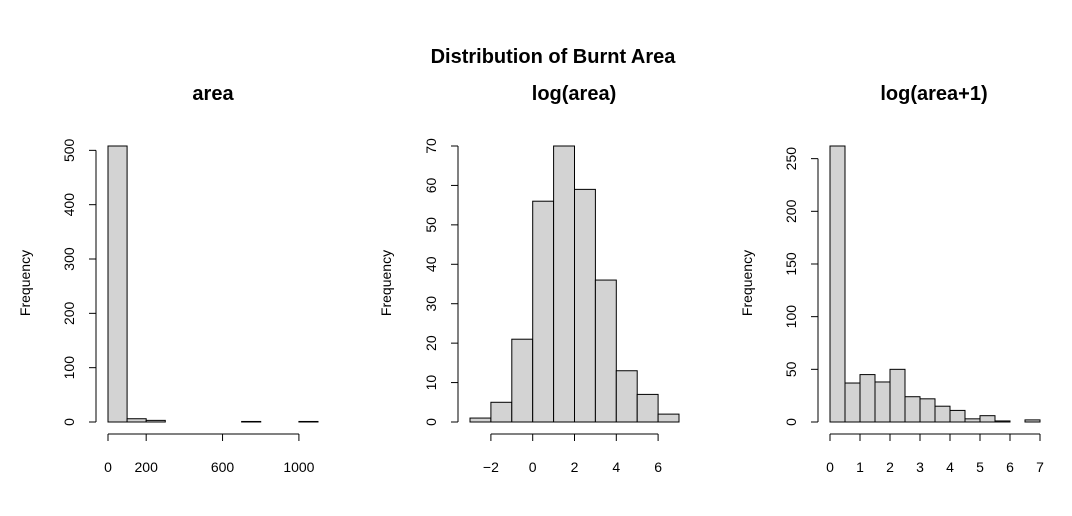 The height and width of the screenshot is (516, 1072). I want to click on log-area-plus-1-x-tick-label-4: 4, so click(950, 467).